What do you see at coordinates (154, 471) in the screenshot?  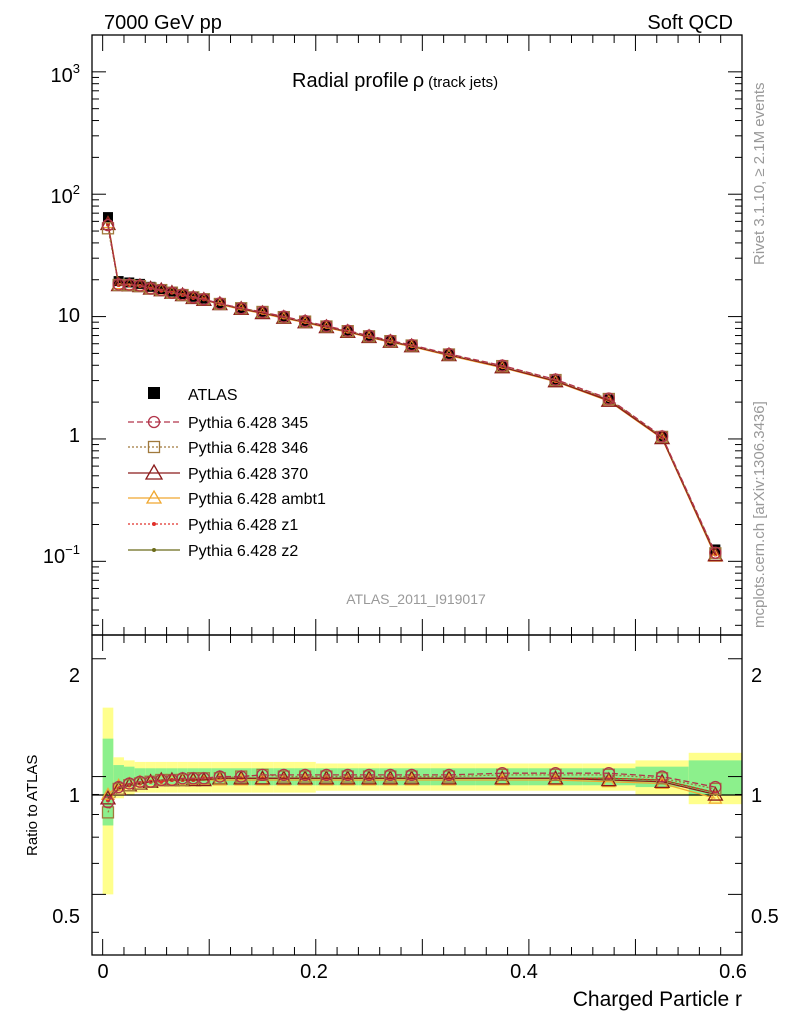 I see `legend-370-marker` at bounding box center [154, 471].